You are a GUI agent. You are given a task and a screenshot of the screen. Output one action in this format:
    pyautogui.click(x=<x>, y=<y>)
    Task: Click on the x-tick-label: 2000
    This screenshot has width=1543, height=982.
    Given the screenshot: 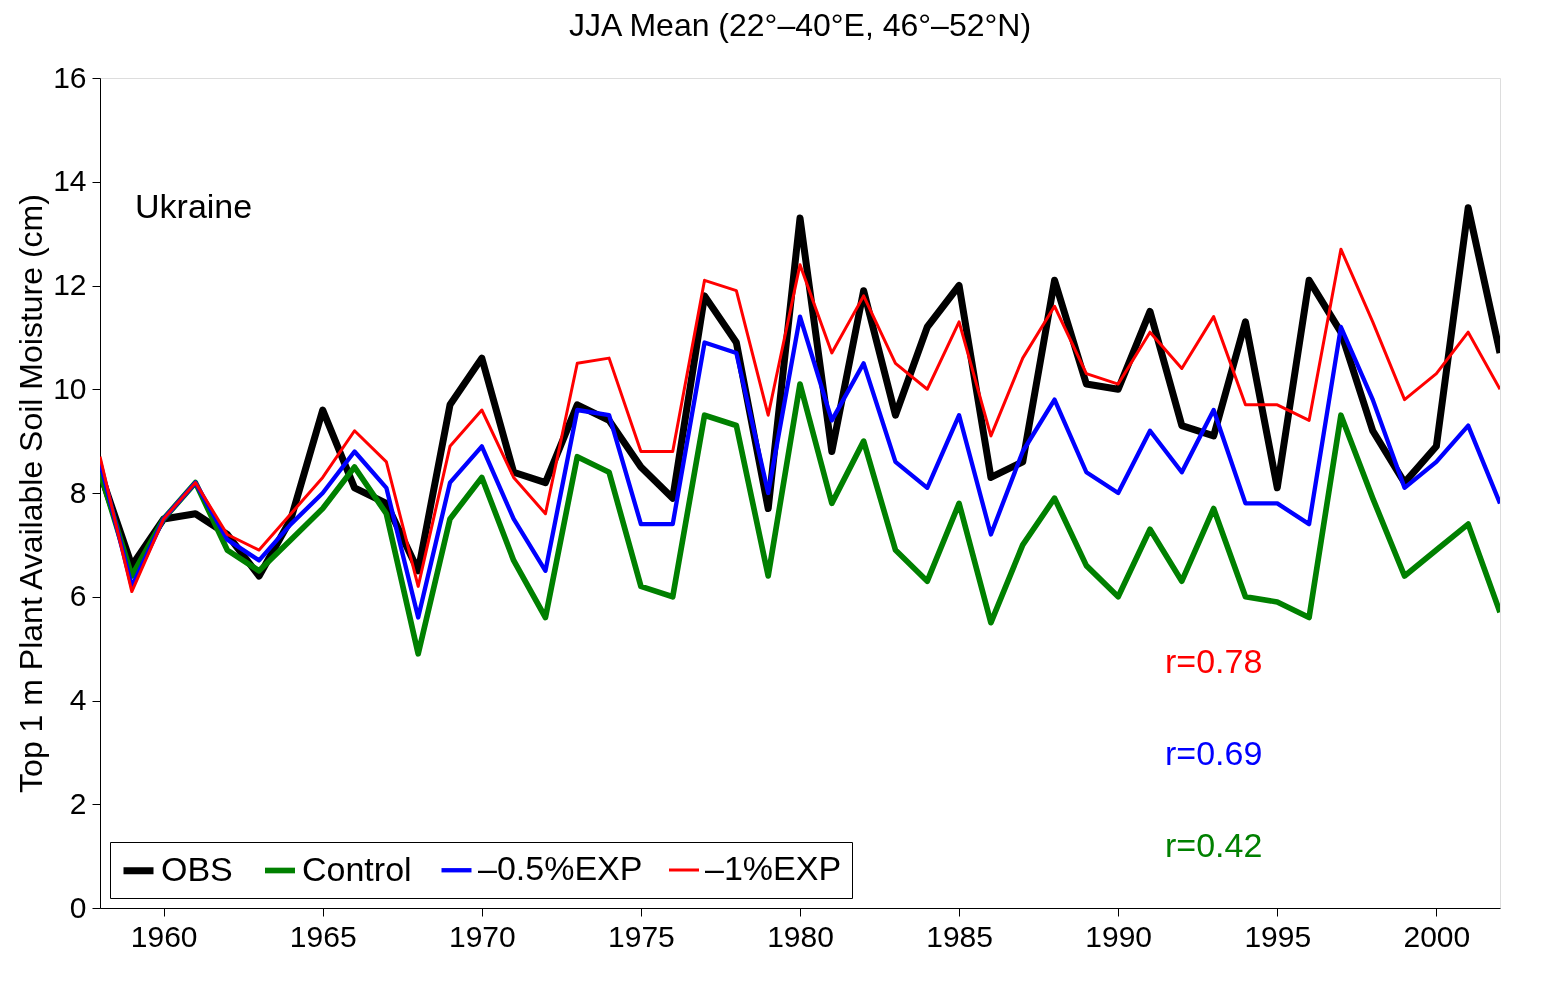 What is the action you would take?
    pyautogui.click(x=1437, y=936)
    